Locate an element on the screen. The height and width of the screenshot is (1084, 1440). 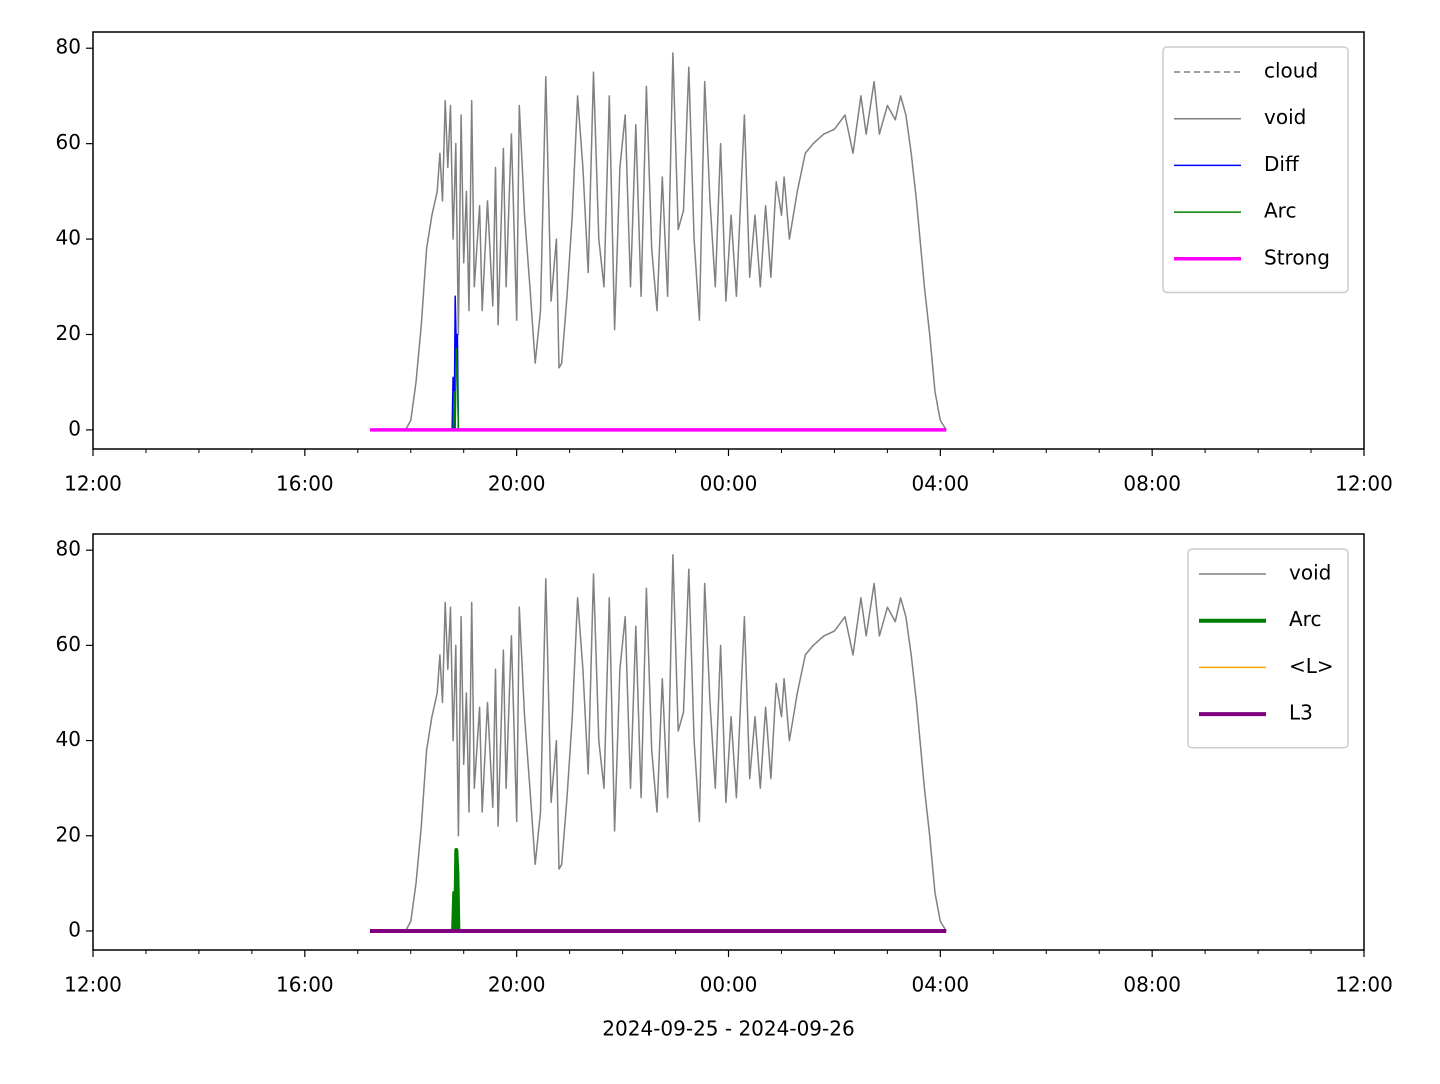
legend-label: <L> is located at coordinates (1311, 666).